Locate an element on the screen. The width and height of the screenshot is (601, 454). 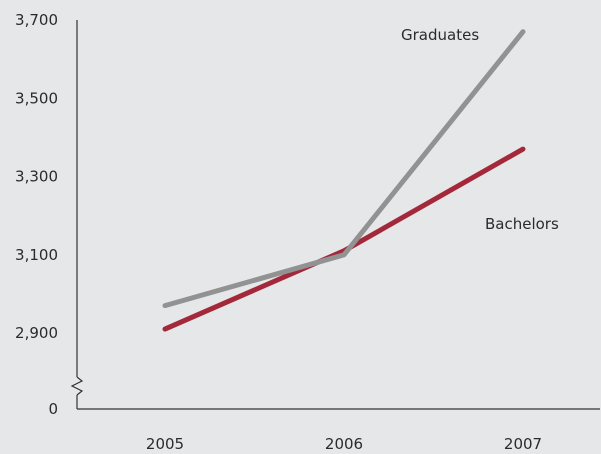
y-tick-label: 3,100 is located at coordinates (36, 255).